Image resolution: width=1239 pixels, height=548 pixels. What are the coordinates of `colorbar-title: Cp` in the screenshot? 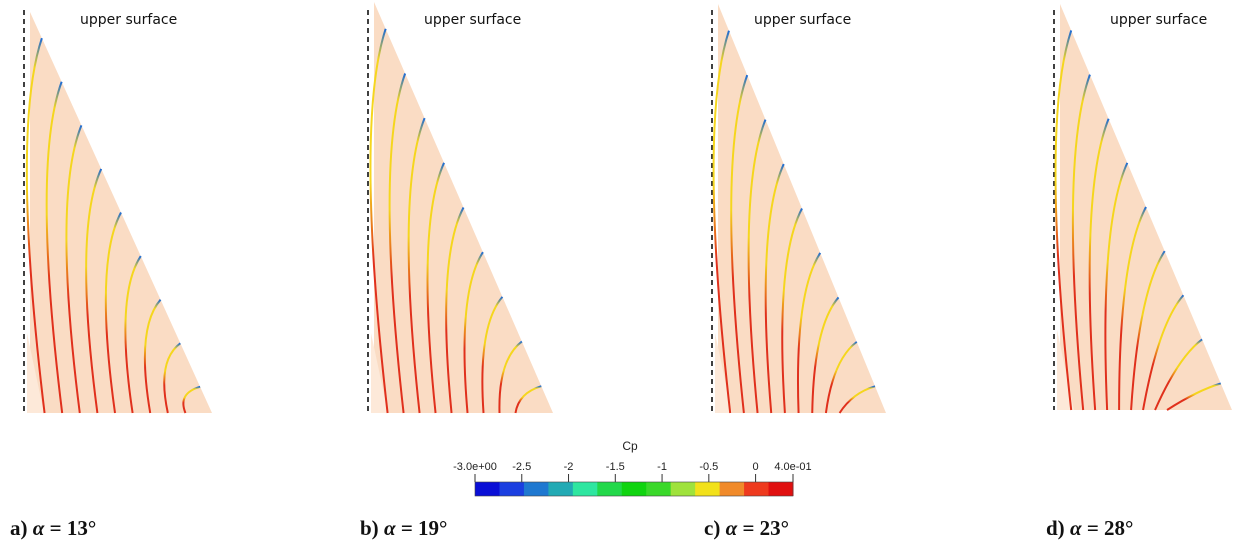 It's located at (630, 446).